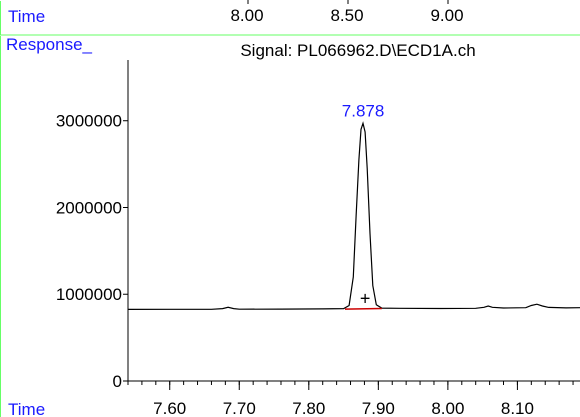 This screenshot has width=580, height=417. I want to click on y-tick-label: 3000000, so click(89, 121).